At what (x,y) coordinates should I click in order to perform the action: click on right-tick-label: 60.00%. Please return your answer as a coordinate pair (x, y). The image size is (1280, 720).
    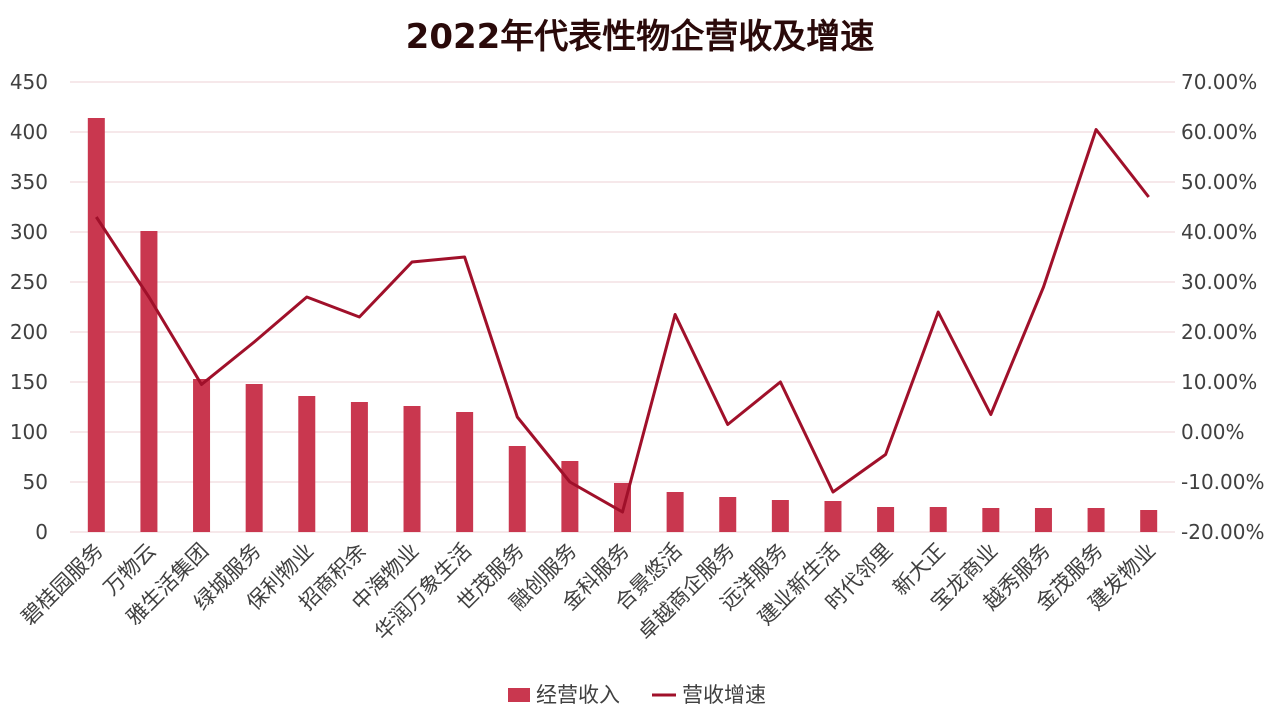
    Looking at the image, I should click on (1219, 132).